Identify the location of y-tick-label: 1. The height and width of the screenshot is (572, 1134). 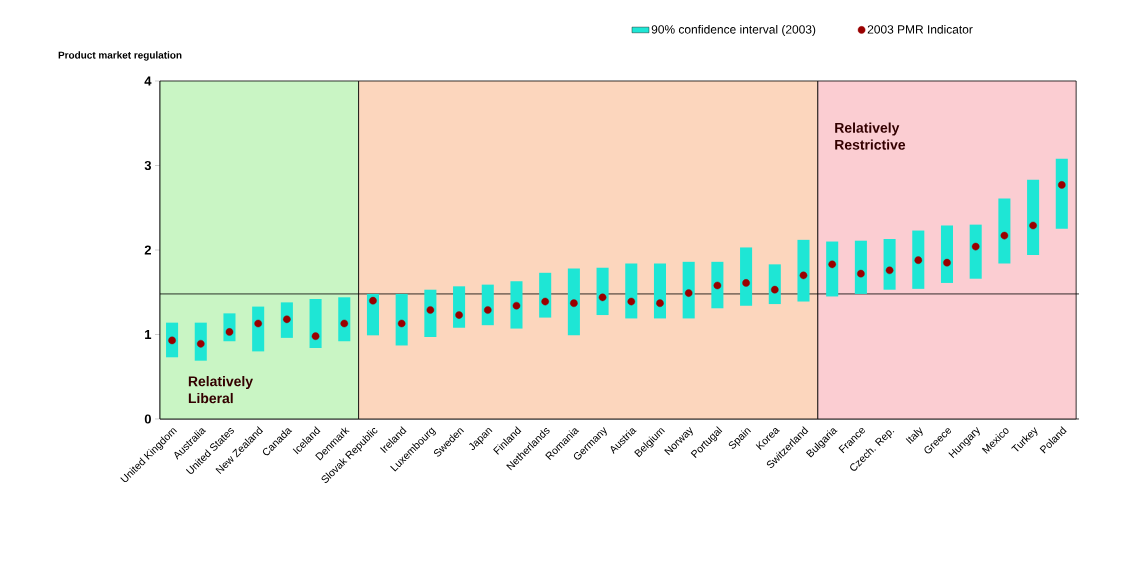
(148, 334).